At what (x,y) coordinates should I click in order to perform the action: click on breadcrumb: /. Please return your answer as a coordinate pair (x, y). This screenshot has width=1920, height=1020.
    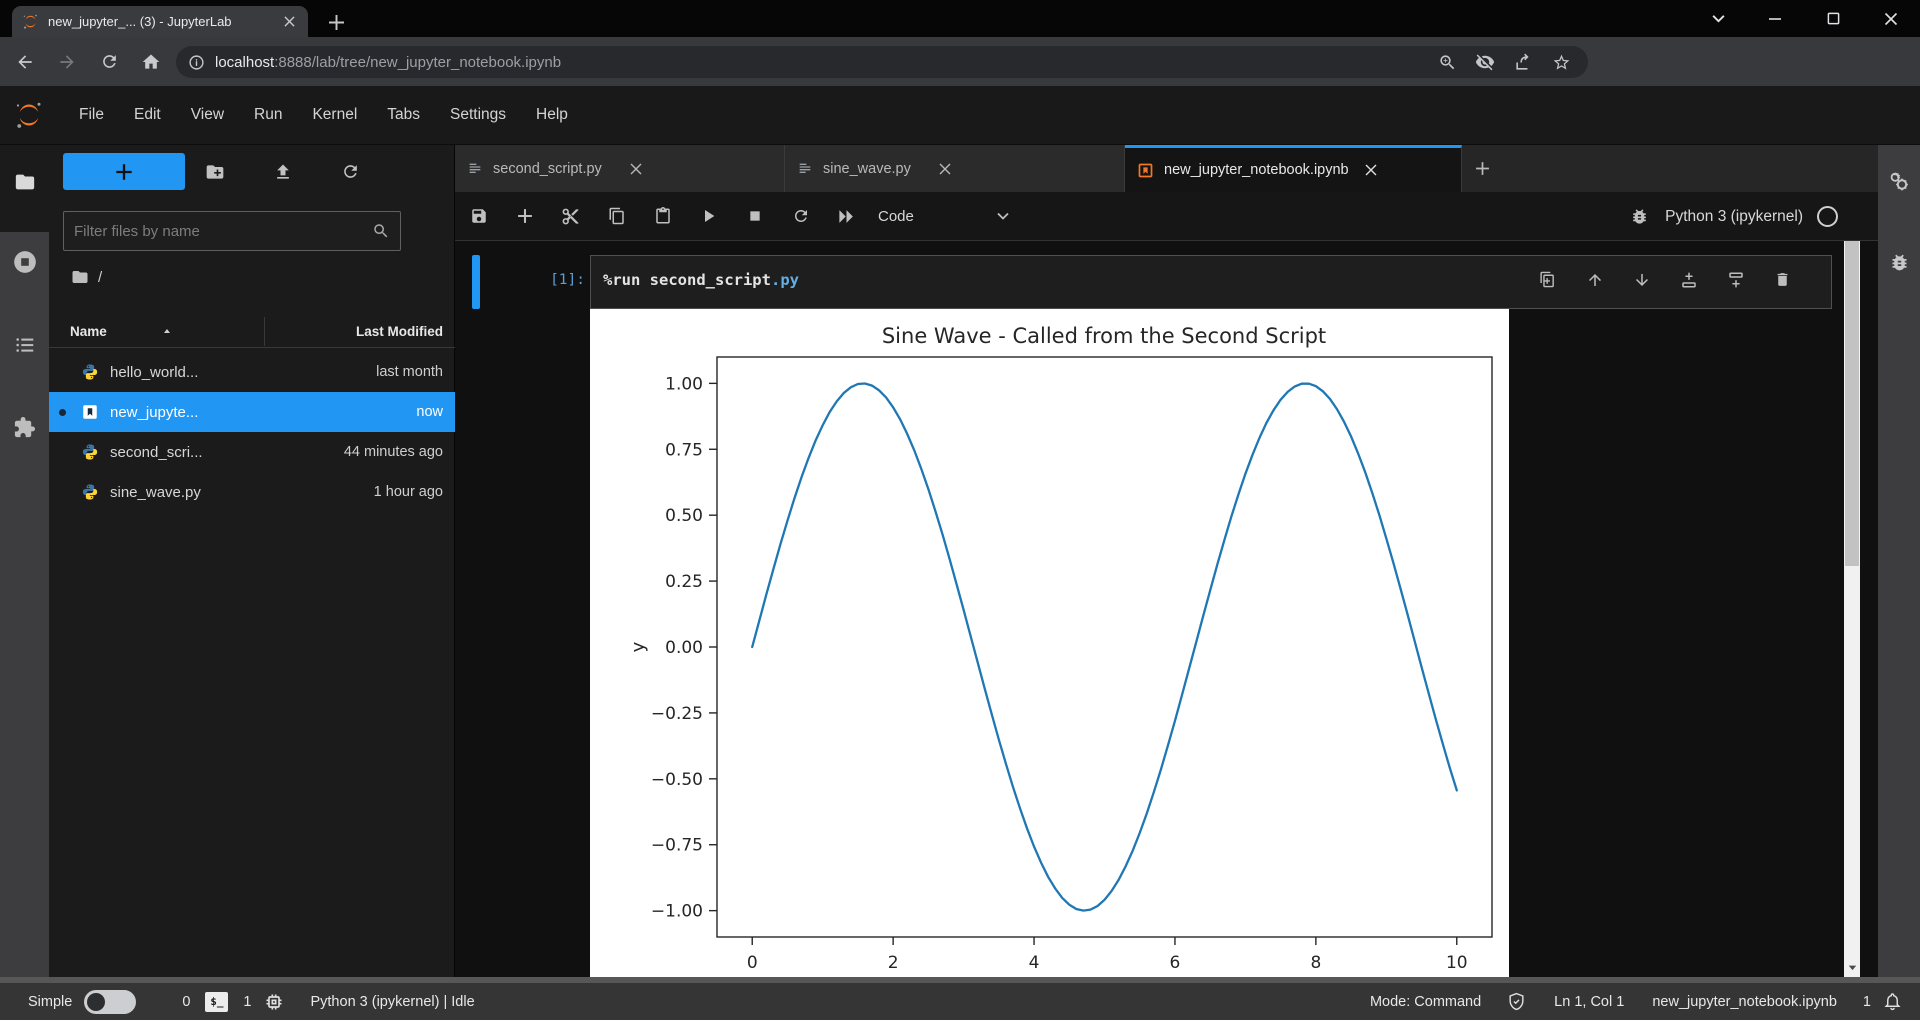
    Looking at the image, I should click on (86, 277).